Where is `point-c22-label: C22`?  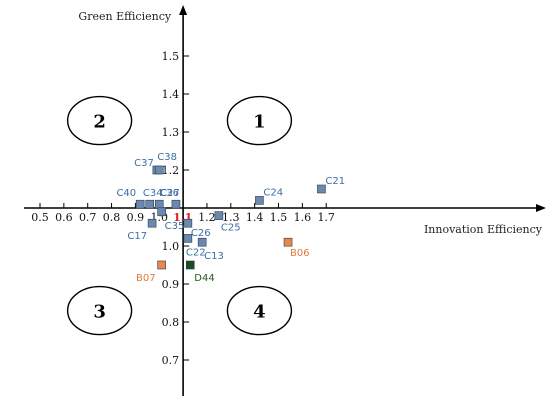 point-c22-label: C22 is located at coordinates (196, 252).